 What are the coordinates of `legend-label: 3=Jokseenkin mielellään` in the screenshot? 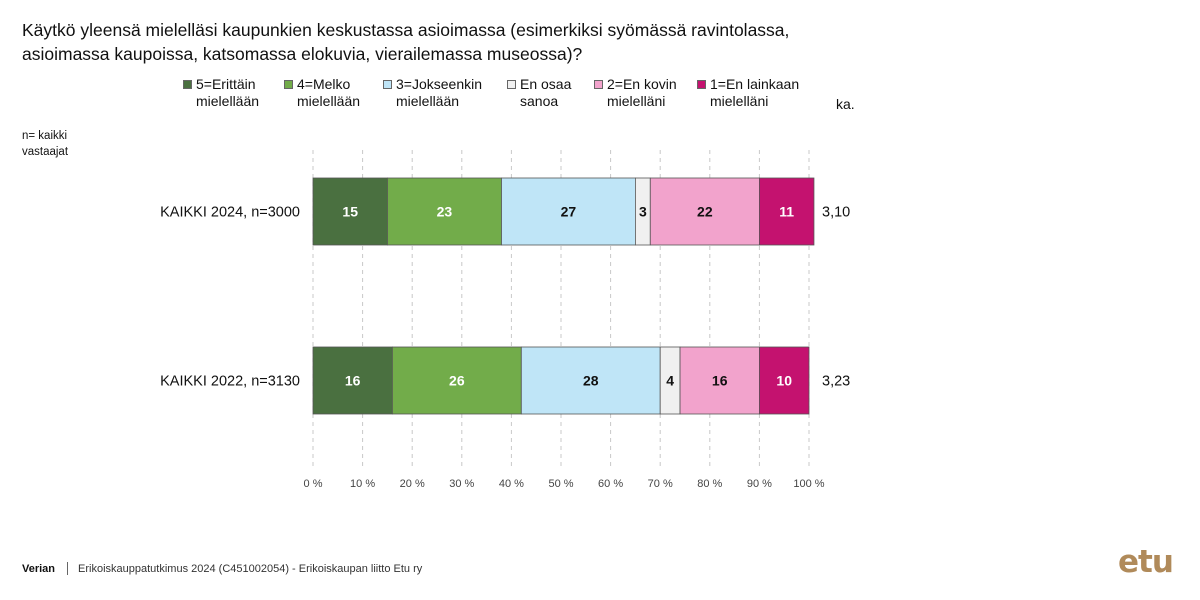 It's located at (439, 92).